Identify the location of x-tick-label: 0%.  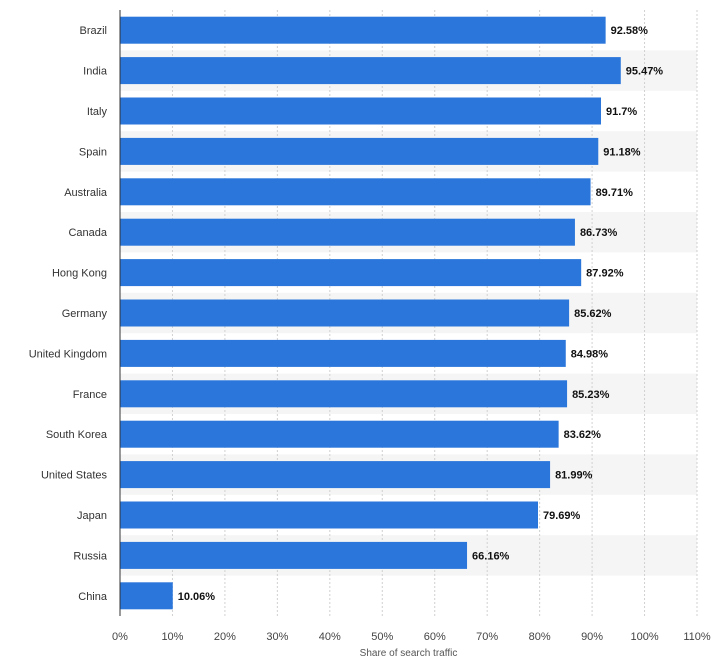
(120, 637).